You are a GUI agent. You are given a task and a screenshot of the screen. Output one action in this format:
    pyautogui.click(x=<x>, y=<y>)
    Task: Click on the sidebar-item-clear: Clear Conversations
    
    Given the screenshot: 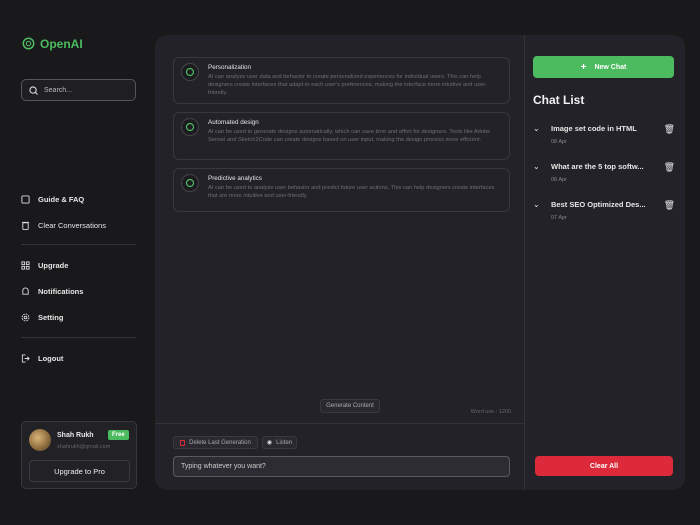 What is the action you would take?
    pyautogui.click(x=63, y=225)
    